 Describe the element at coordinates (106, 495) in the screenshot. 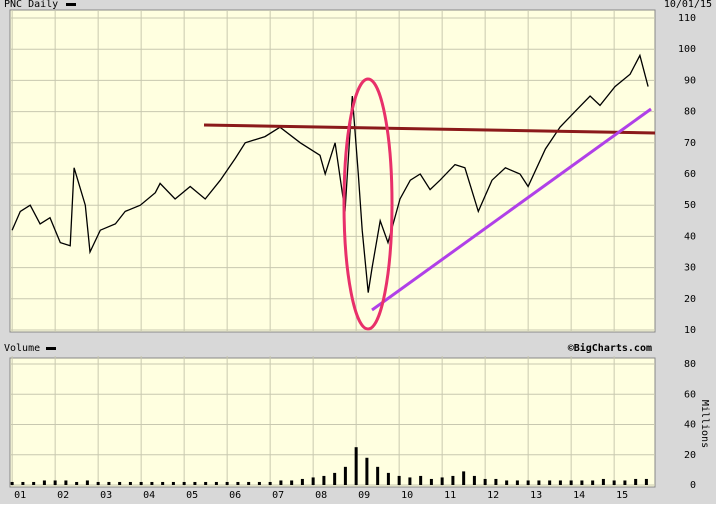

I see `x-tick-label: 03` at that location.